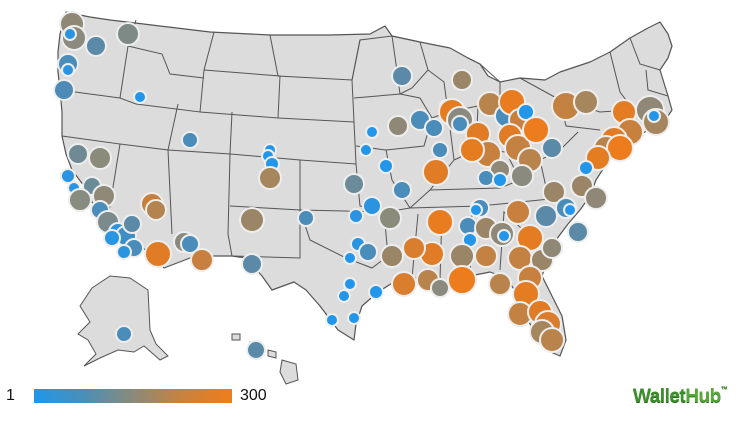 The width and height of the screenshot is (750, 422). What do you see at coordinates (724, 389) in the screenshot?
I see `logo-trademark: ™` at bounding box center [724, 389].